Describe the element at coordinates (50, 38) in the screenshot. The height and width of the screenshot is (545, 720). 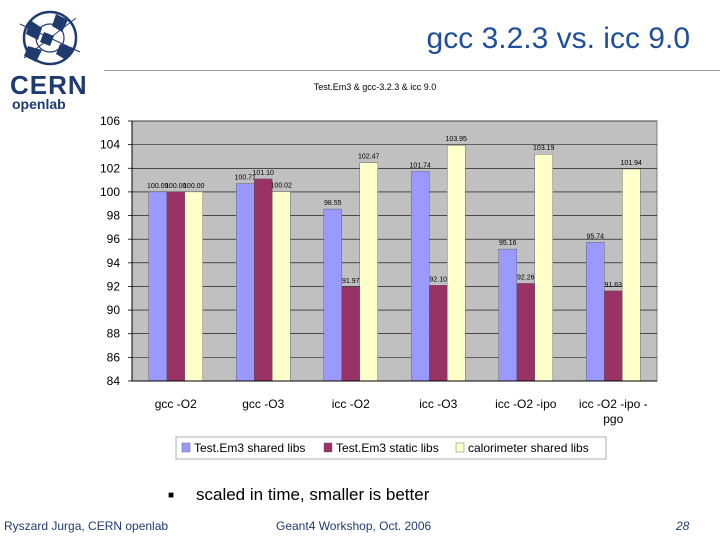
I see `cern-globe-icon` at that location.